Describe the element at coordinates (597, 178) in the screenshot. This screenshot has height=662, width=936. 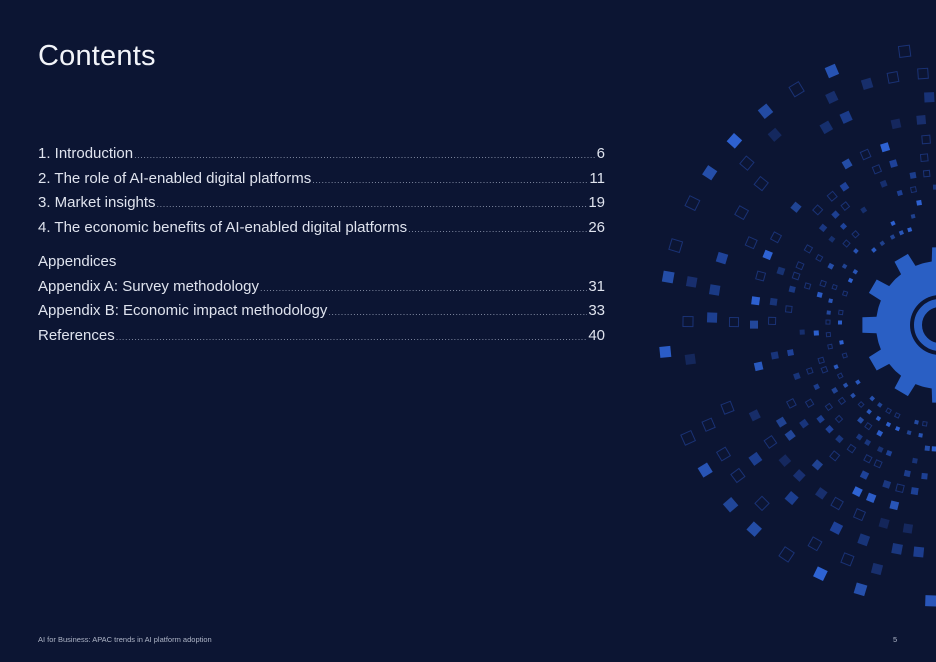
I see `toc-entry-page: 11` at that location.